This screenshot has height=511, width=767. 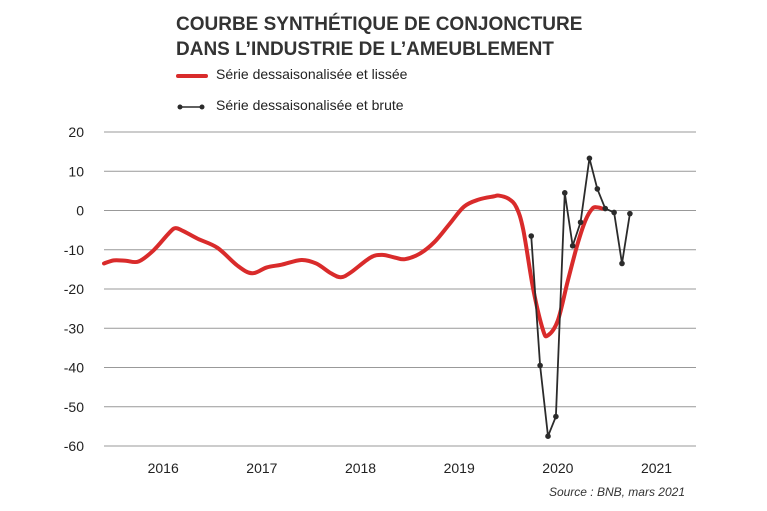 What do you see at coordinates (74, 328) in the screenshot?
I see `y-tick-label: -30` at bounding box center [74, 328].